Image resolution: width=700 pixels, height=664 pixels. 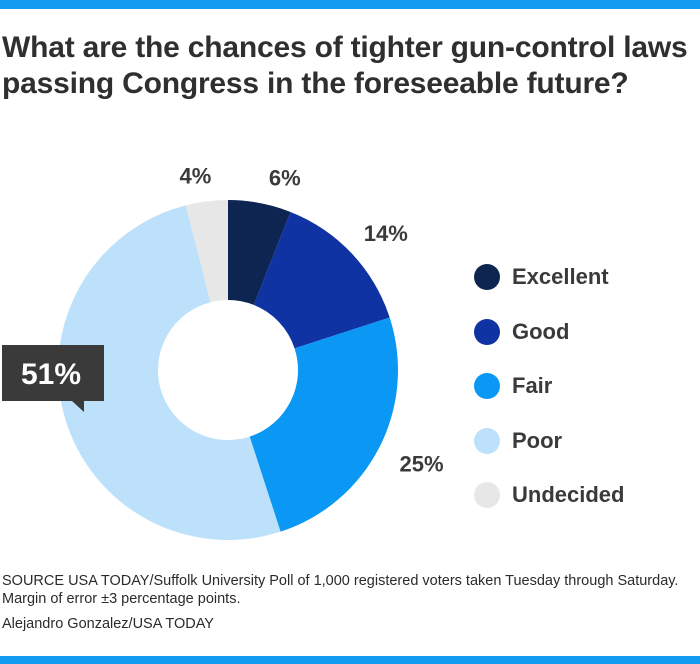 What do you see at coordinates (537, 440) in the screenshot?
I see `legend-label-poor: Poor` at bounding box center [537, 440].